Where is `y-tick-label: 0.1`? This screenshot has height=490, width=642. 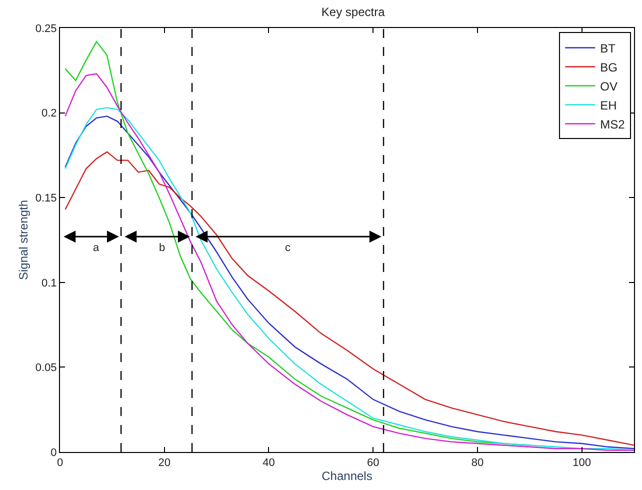 y-tick-label: 0.1 is located at coordinates (49, 283).